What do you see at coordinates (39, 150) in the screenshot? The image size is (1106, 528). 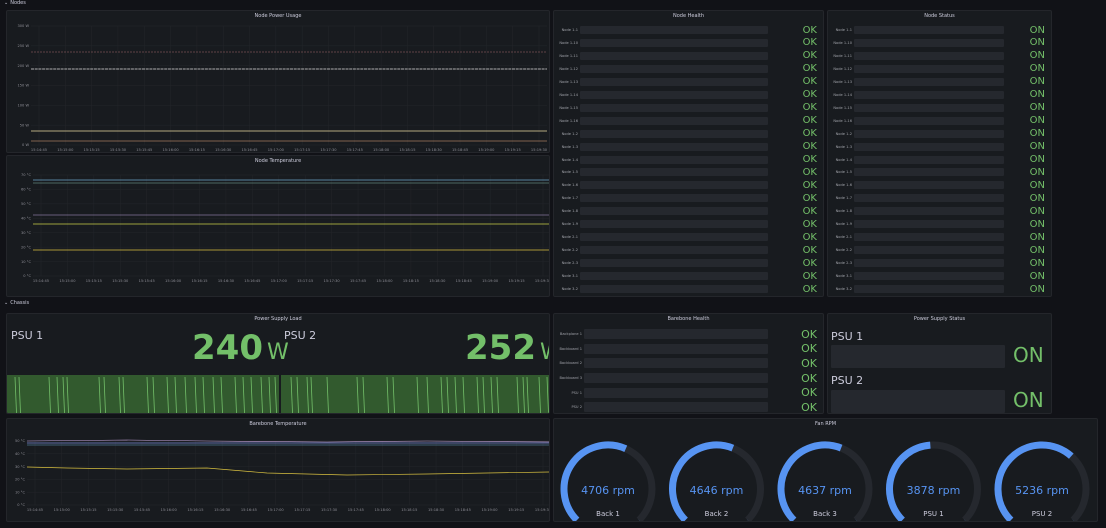 I see `x-tick-label: 15:14:45` at bounding box center [39, 150].